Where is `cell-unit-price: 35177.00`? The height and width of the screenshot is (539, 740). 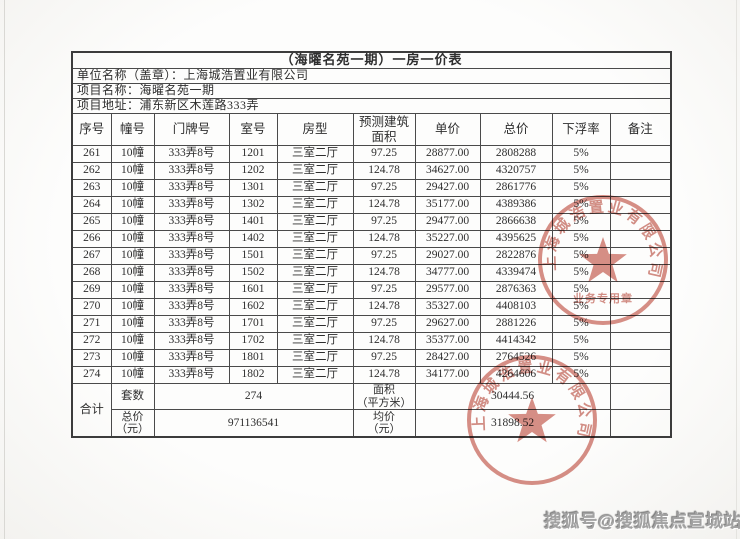 cell-unit-price: 35177.00 is located at coordinates (447, 205).